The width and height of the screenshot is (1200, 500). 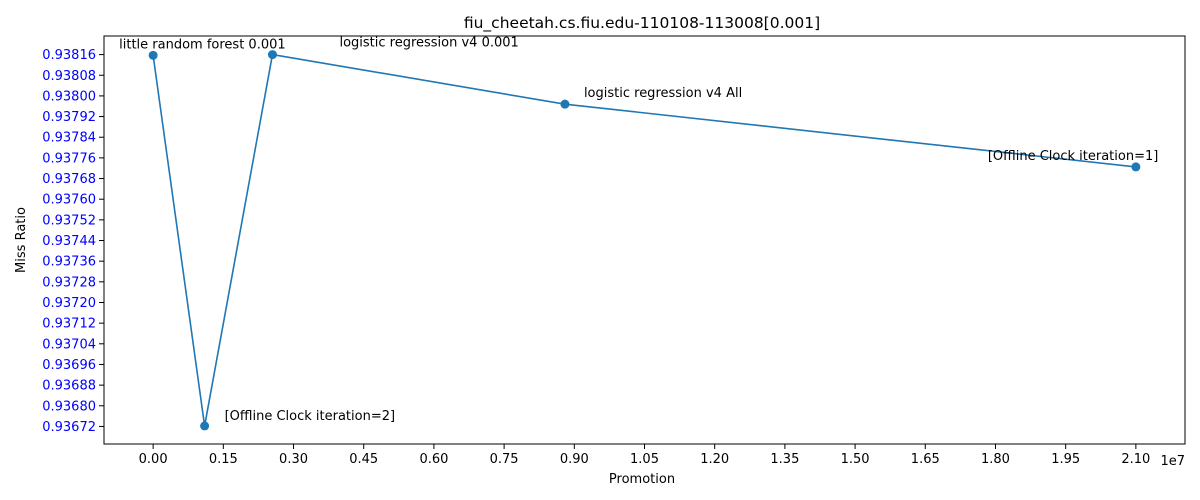 I want to click on x-axis-label: Promotion, so click(x=642, y=479).